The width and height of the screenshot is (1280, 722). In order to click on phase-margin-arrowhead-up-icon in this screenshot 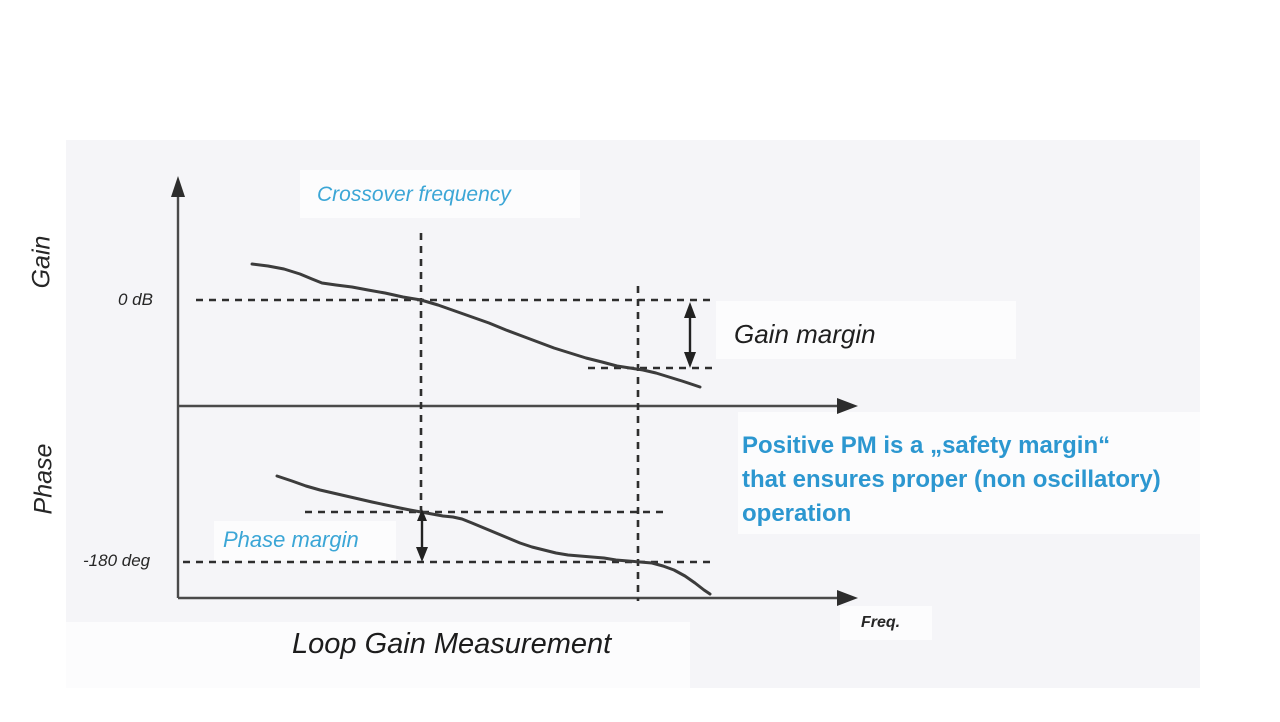, I will do `click(422, 515)`.